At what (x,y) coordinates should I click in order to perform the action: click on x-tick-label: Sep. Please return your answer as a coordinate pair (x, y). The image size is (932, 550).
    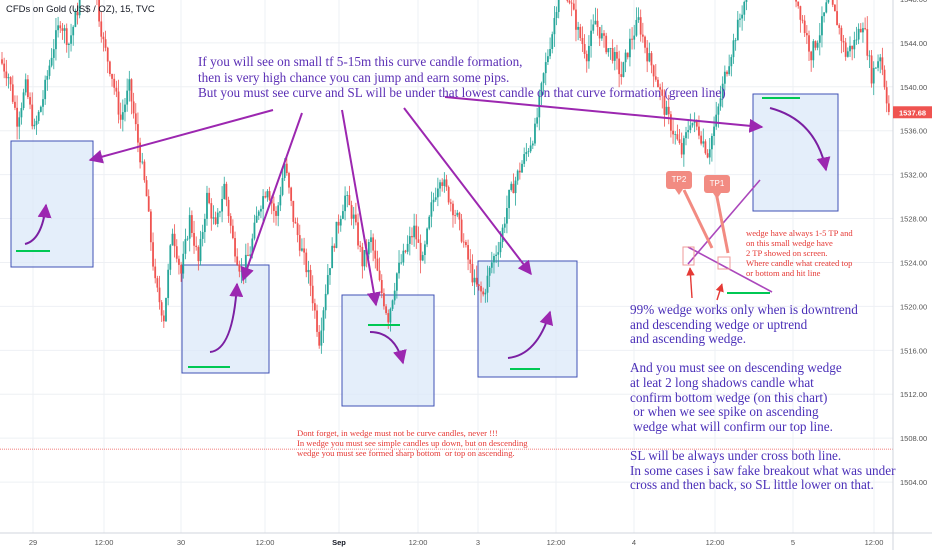
    Looking at the image, I should click on (339, 542).